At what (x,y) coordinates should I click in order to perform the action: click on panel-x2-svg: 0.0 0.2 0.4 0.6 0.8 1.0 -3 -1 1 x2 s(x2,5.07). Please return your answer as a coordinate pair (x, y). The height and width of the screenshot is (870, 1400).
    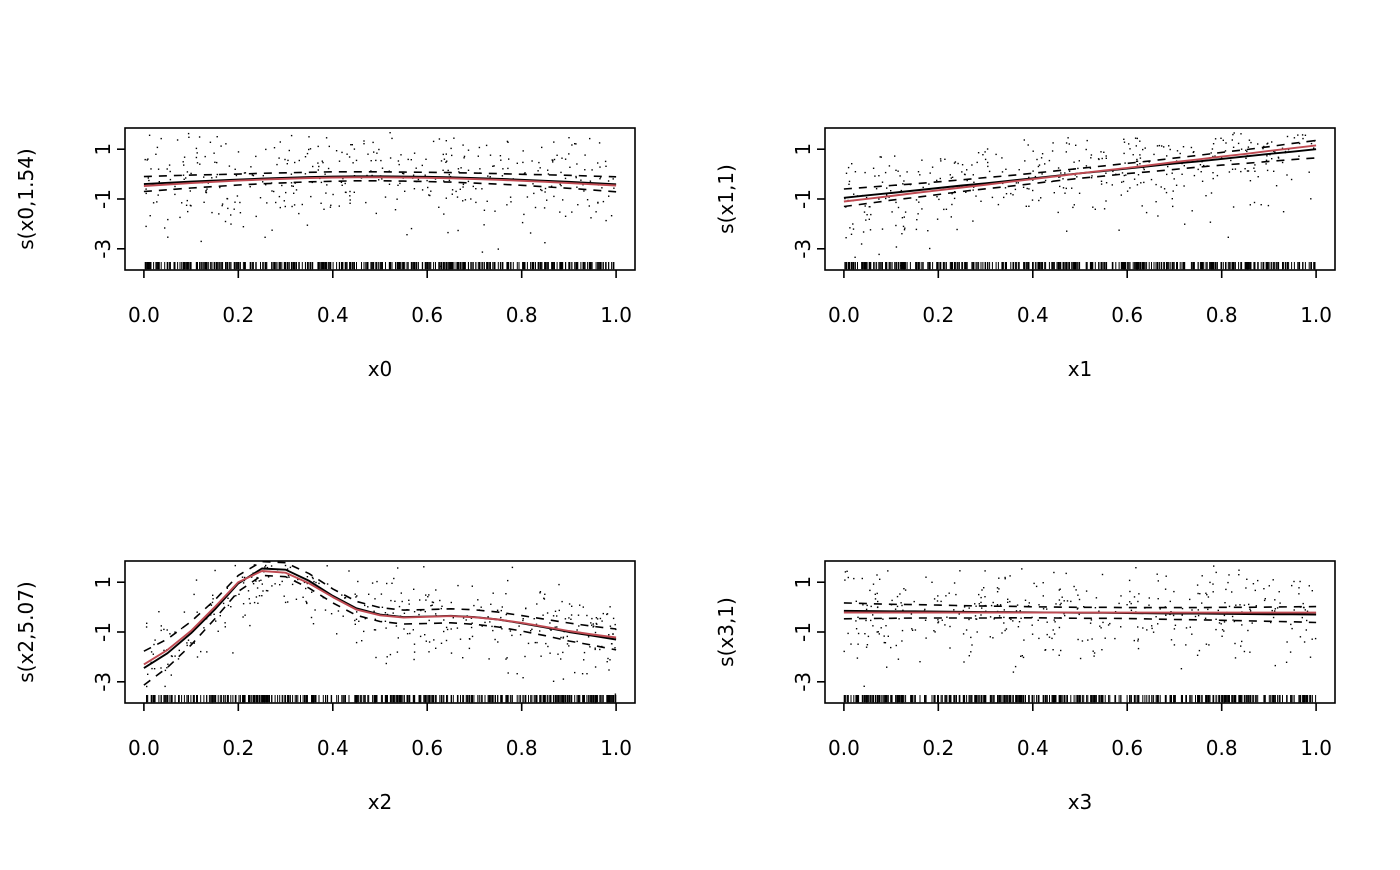
    Looking at the image, I should click on (325, 687).